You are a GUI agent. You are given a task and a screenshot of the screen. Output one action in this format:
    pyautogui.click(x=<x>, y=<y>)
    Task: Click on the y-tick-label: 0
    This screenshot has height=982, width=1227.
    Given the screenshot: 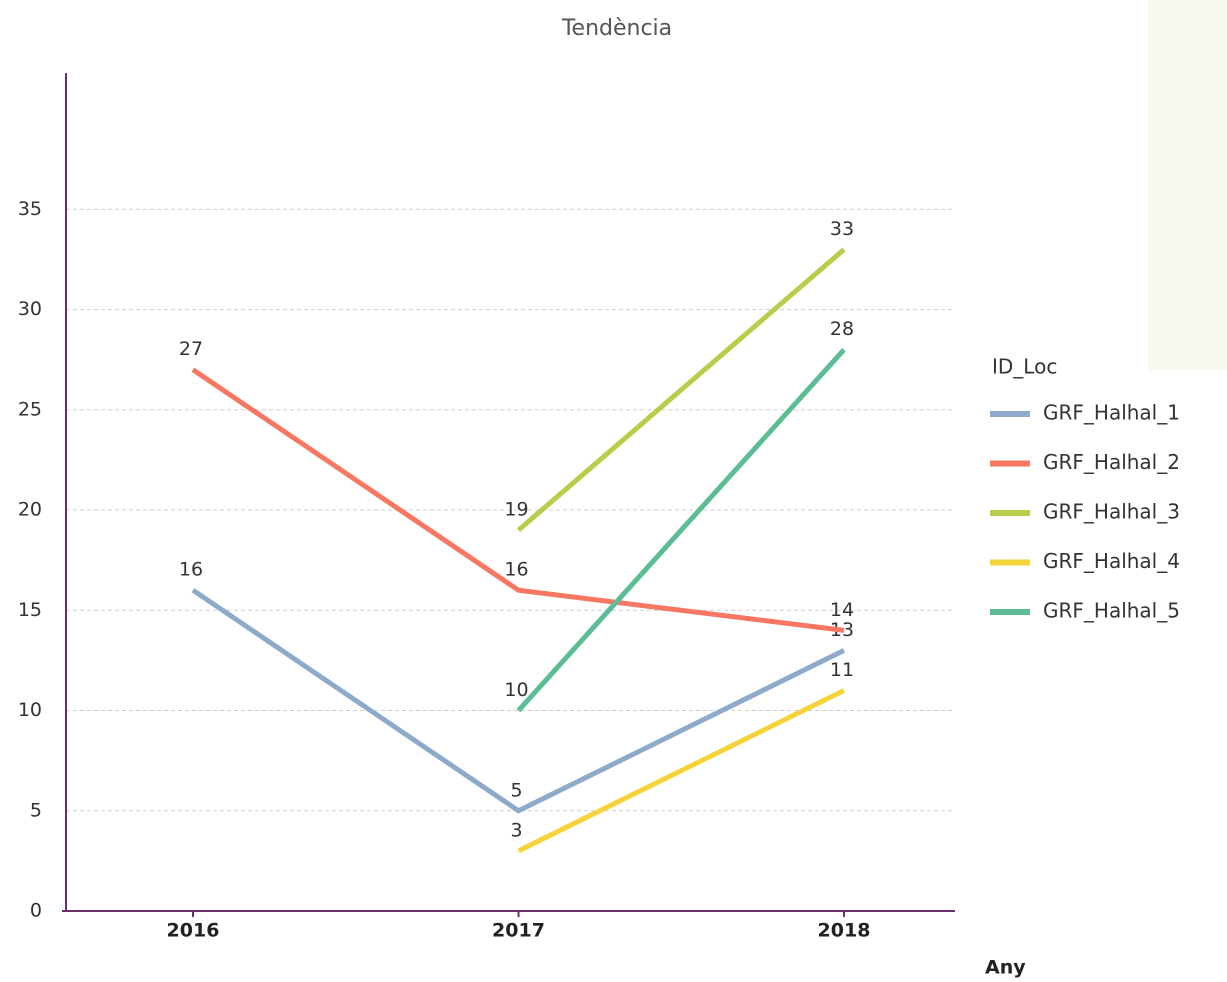 What is the action you would take?
    pyautogui.click(x=36, y=911)
    